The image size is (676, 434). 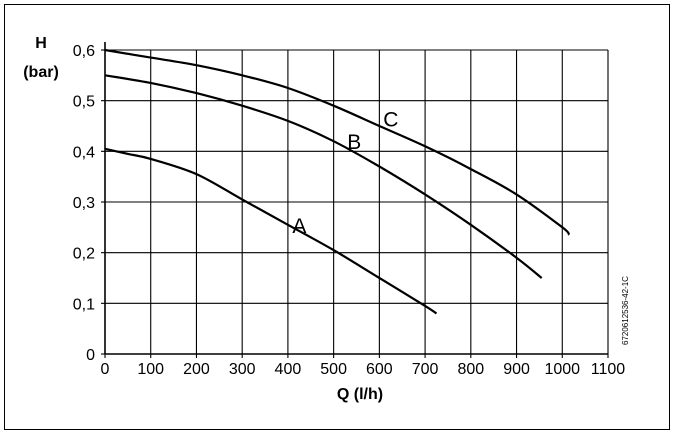 I want to click on x-tick-label-600: 600, so click(x=379, y=369).